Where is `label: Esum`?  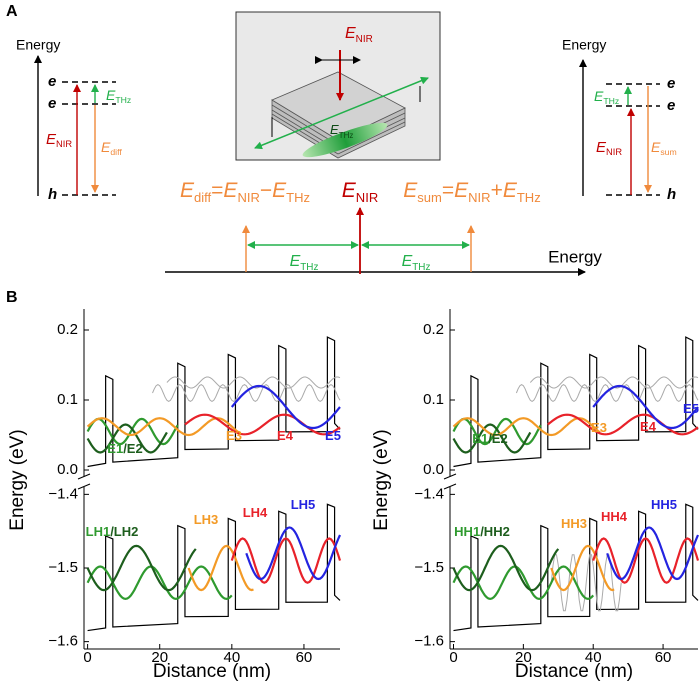
label: Esum is located at coordinates (664, 148).